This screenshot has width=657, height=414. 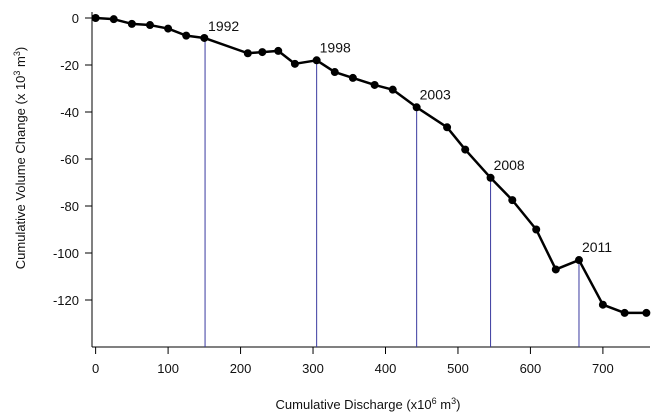 What do you see at coordinates (435, 94) in the screenshot?
I see `year-label: 2003` at bounding box center [435, 94].